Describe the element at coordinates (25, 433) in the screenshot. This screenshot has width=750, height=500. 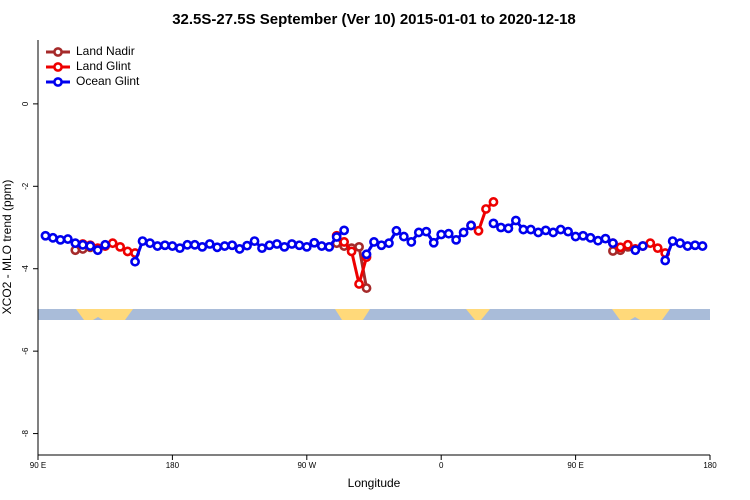
I see `y-tick-label: -8` at that location.